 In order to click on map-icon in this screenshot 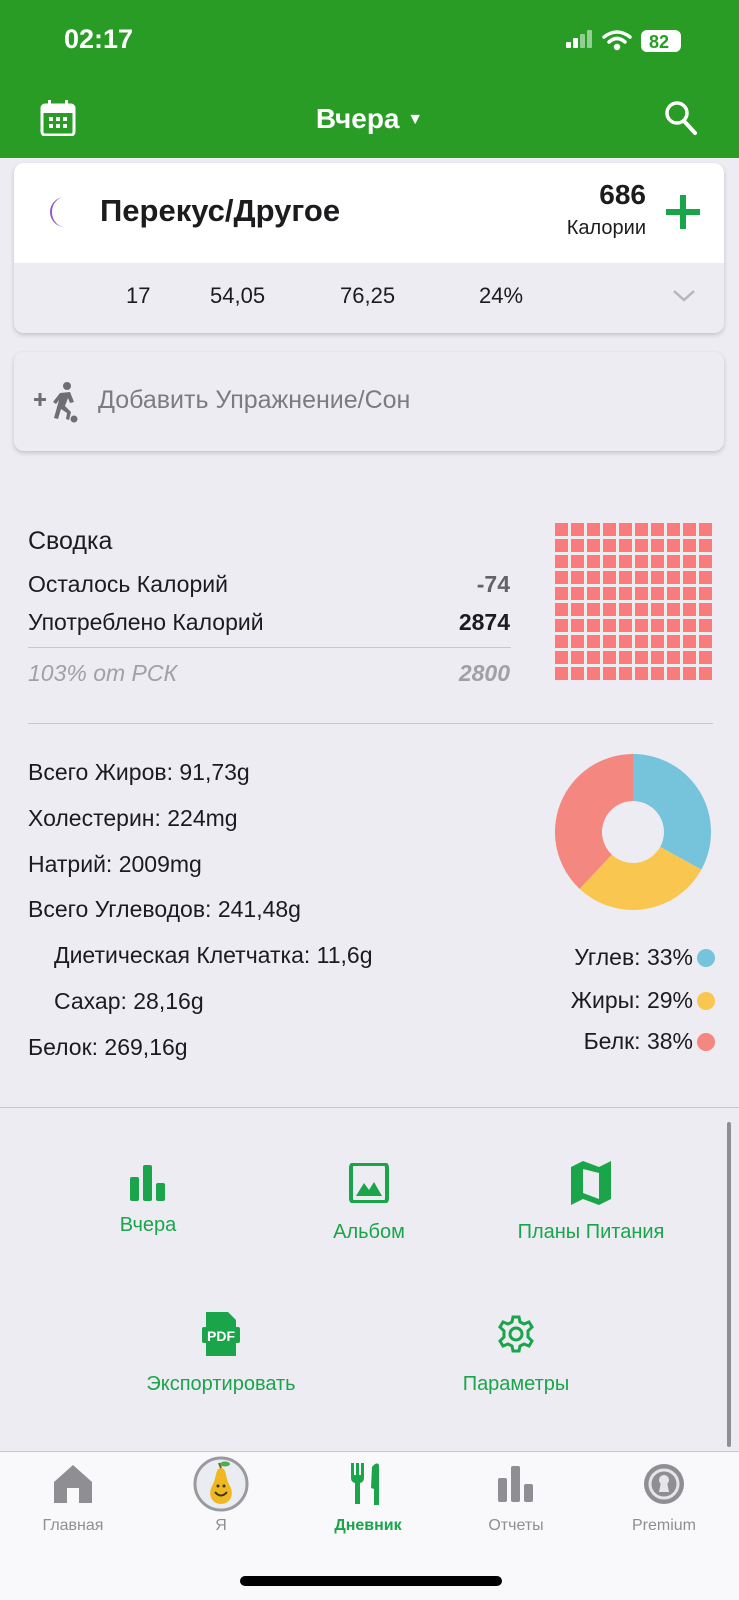, I will do `click(591, 1183)`.